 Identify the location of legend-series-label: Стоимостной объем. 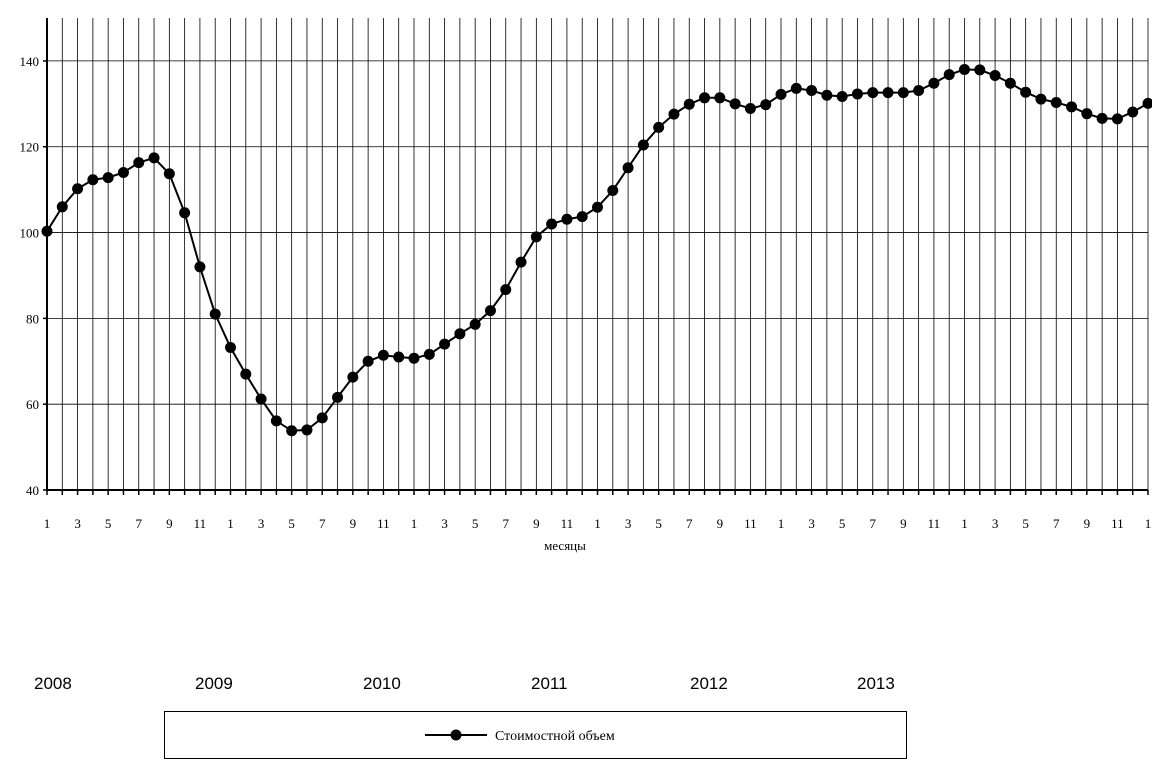
(555, 736).